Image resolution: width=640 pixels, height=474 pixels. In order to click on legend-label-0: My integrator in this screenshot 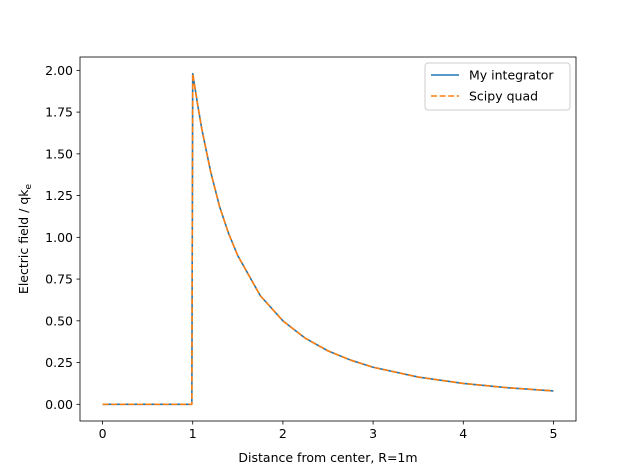, I will do `click(511, 75)`.